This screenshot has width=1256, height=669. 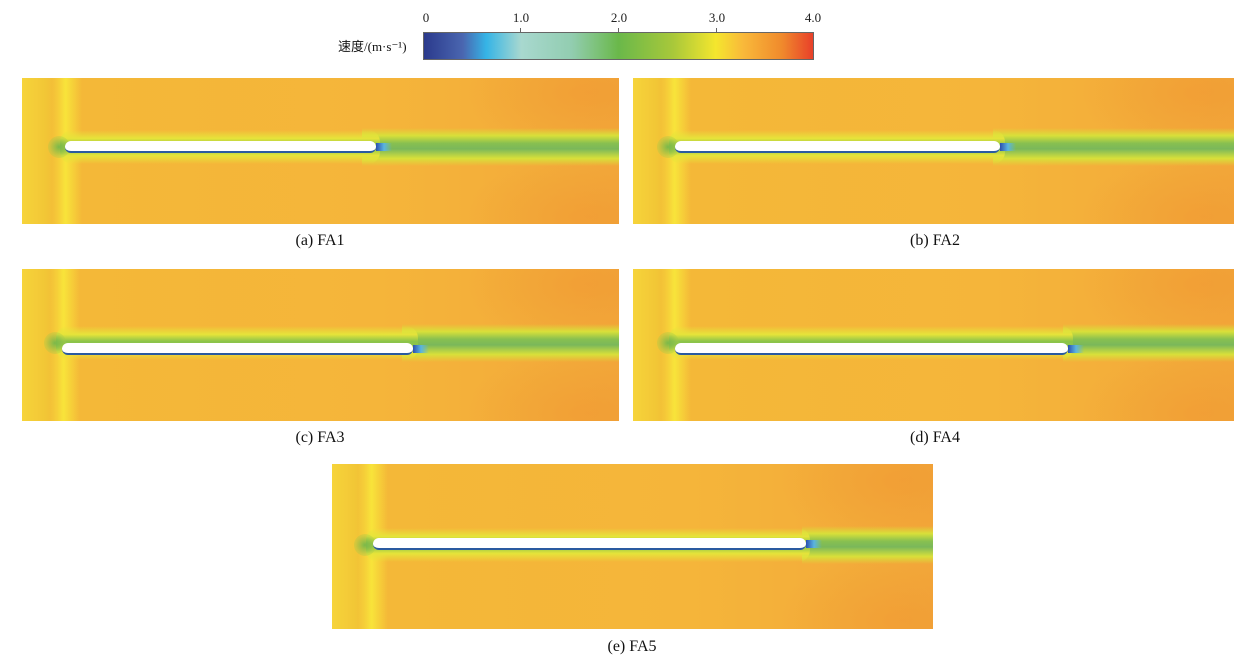 I want to click on contour-panel-fa4, so click(x=933, y=345).